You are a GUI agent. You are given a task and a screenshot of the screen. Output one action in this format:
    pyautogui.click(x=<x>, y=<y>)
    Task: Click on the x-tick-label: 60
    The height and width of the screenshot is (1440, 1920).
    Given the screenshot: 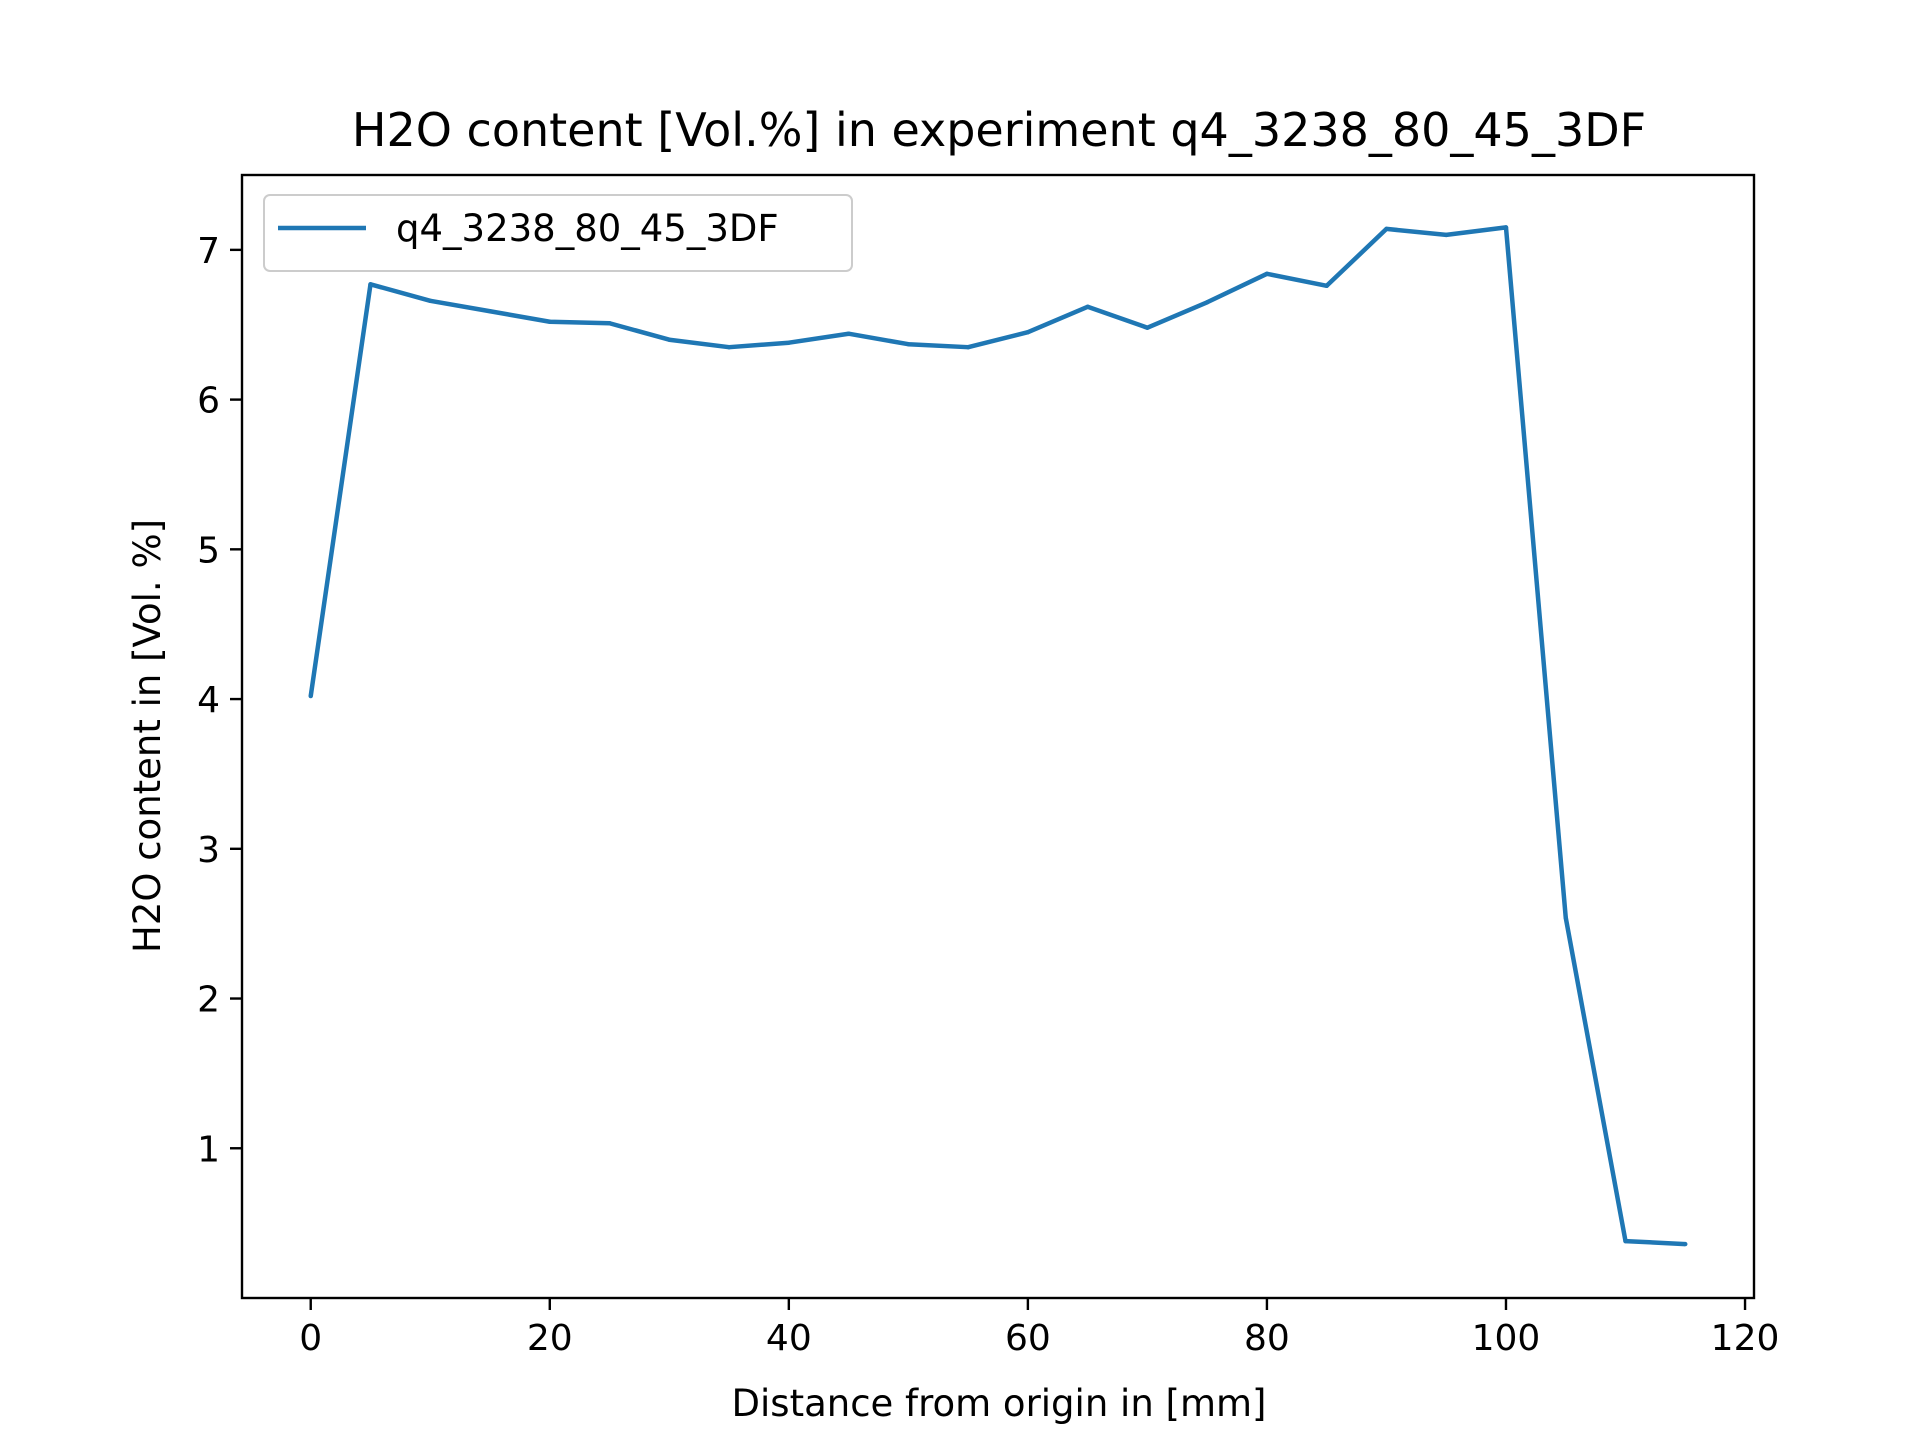 What is the action you would take?
    pyautogui.click(x=1028, y=1338)
    